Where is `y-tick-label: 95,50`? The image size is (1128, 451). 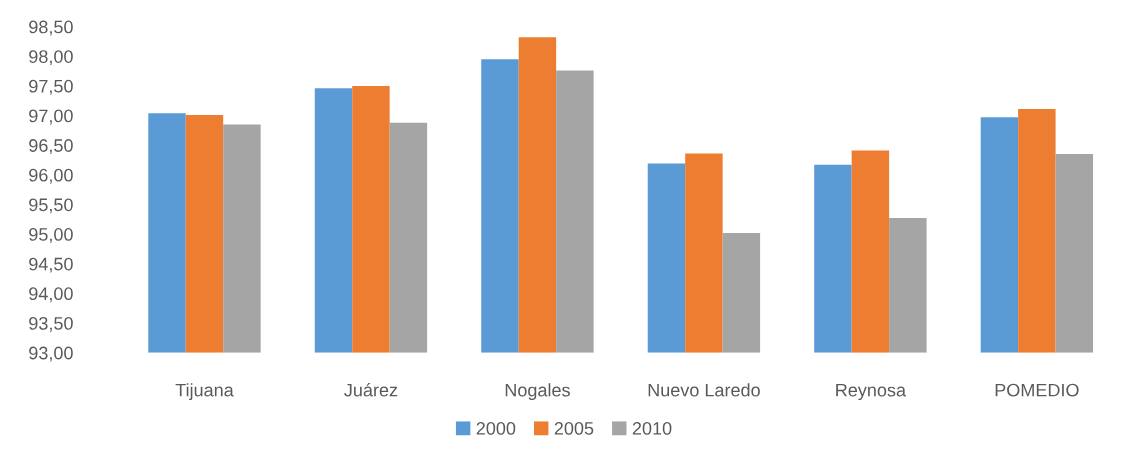 y-tick-label: 95,50 is located at coordinates (51, 206).